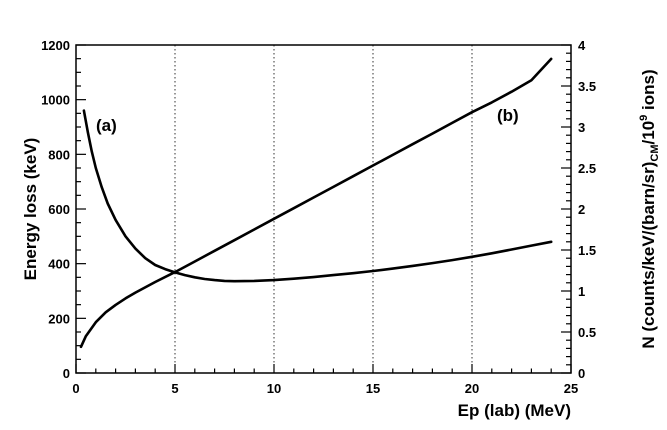 The image size is (667, 430). I want to click on y-left-tick-label: 1000, so click(55, 100).